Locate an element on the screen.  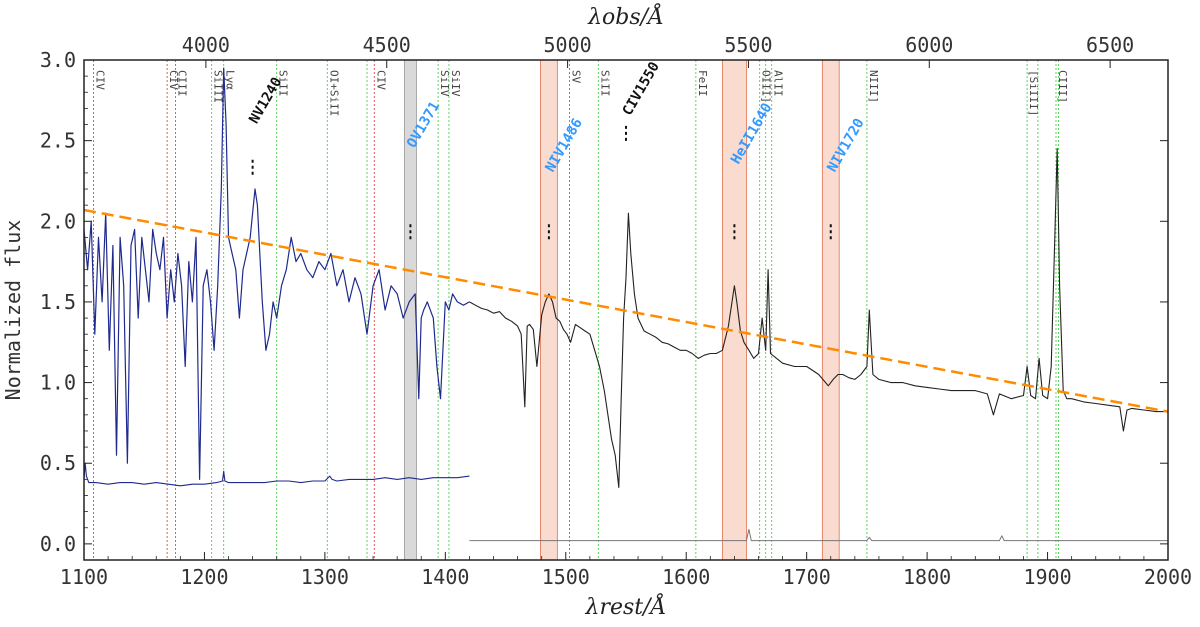
y-tick-label-0: 0.0 is located at coordinates (58, 544).